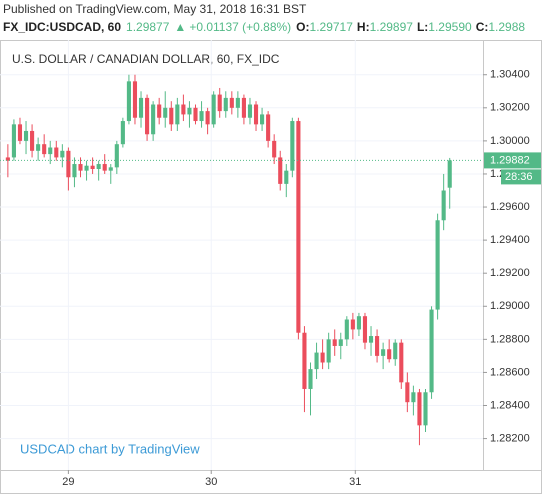 This screenshot has width=542, height=494. Describe the element at coordinates (62, 27) in the screenshot. I see `symbol: FX_IDC:USDCAD, 60` at that location.